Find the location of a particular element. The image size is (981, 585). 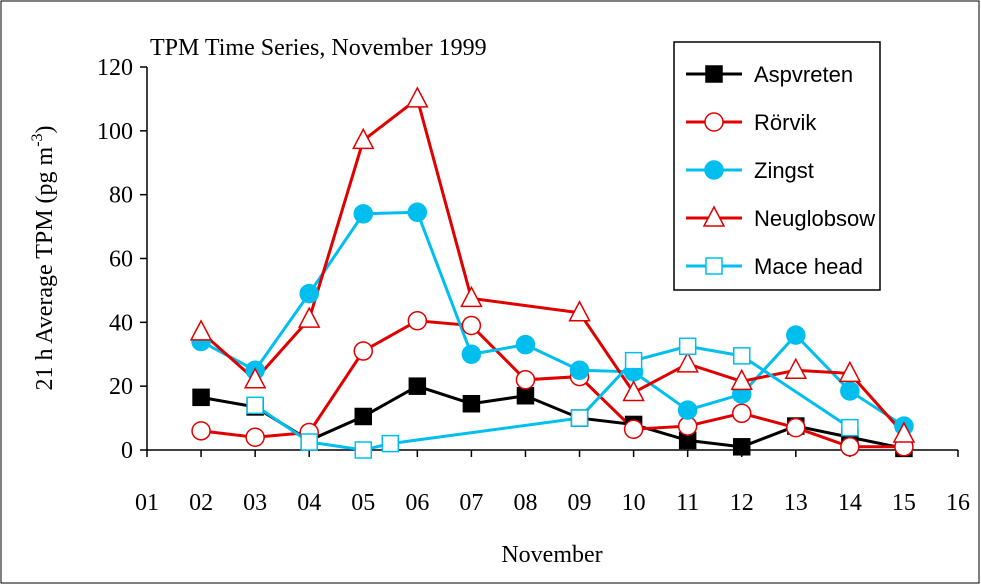

x-tick-label: 03 is located at coordinates (255, 503).